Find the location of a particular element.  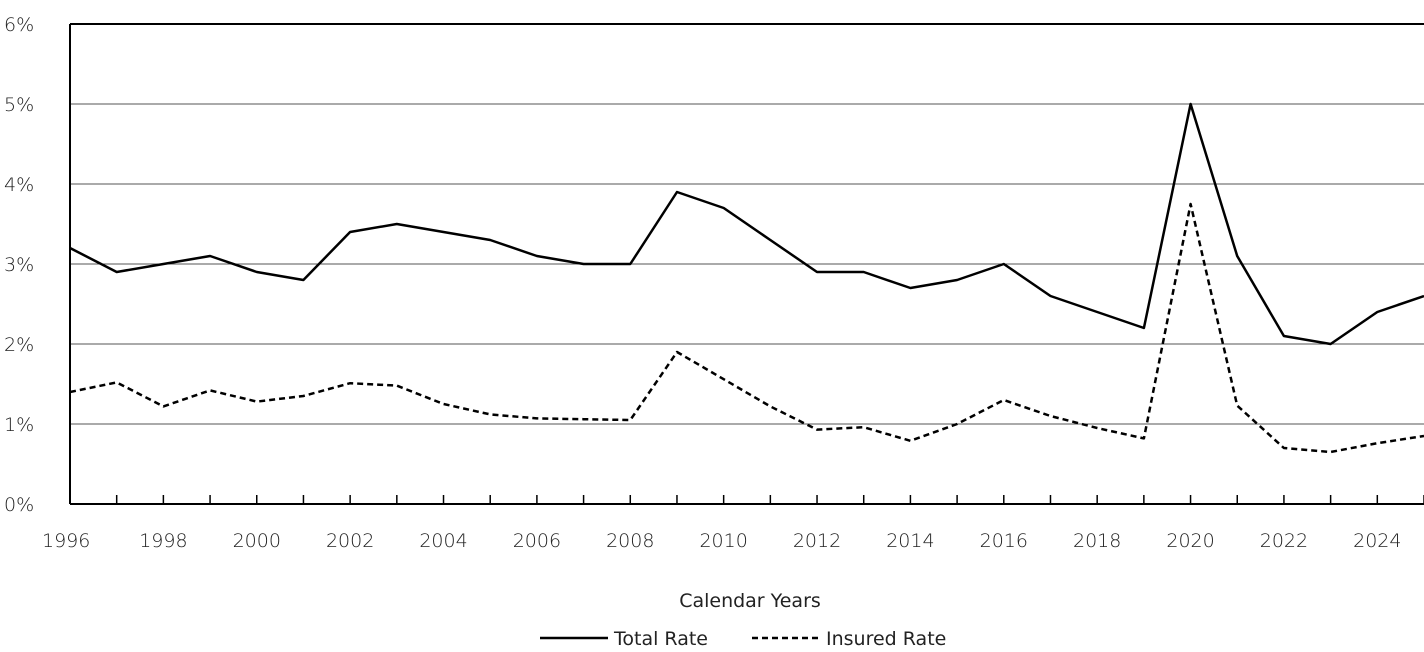

x-tick-label: 2006 is located at coordinates (537, 541).